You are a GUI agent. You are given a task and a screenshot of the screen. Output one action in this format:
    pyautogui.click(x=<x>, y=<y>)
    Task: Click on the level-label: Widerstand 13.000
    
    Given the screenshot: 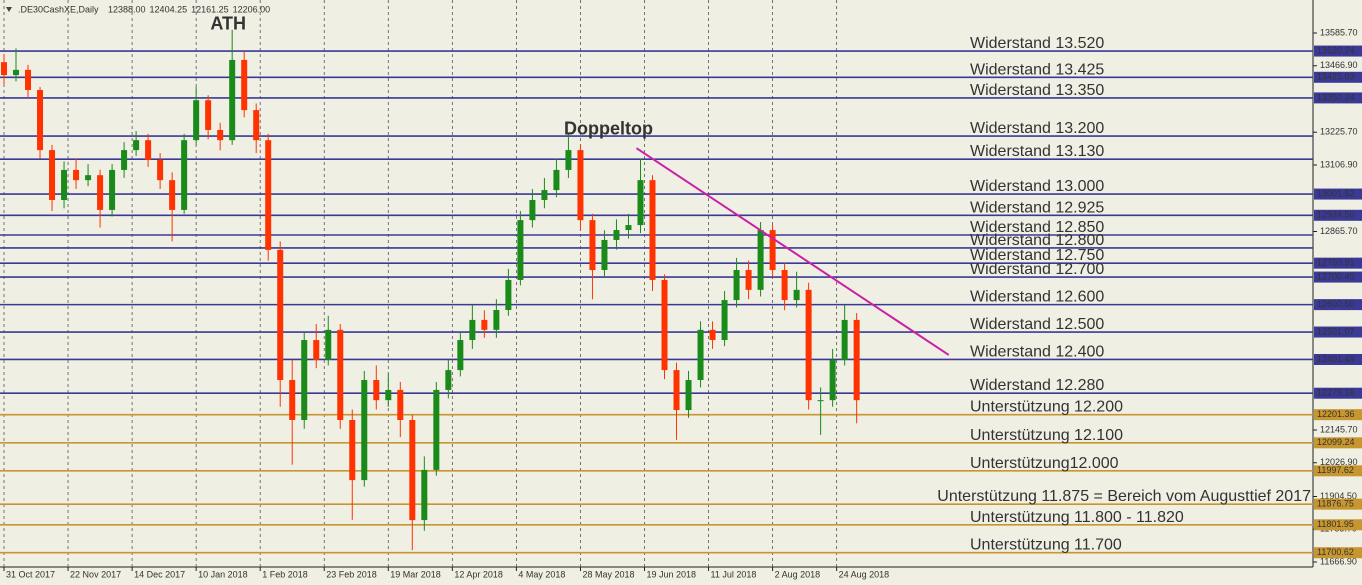 What is the action you would take?
    pyautogui.click(x=1037, y=186)
    